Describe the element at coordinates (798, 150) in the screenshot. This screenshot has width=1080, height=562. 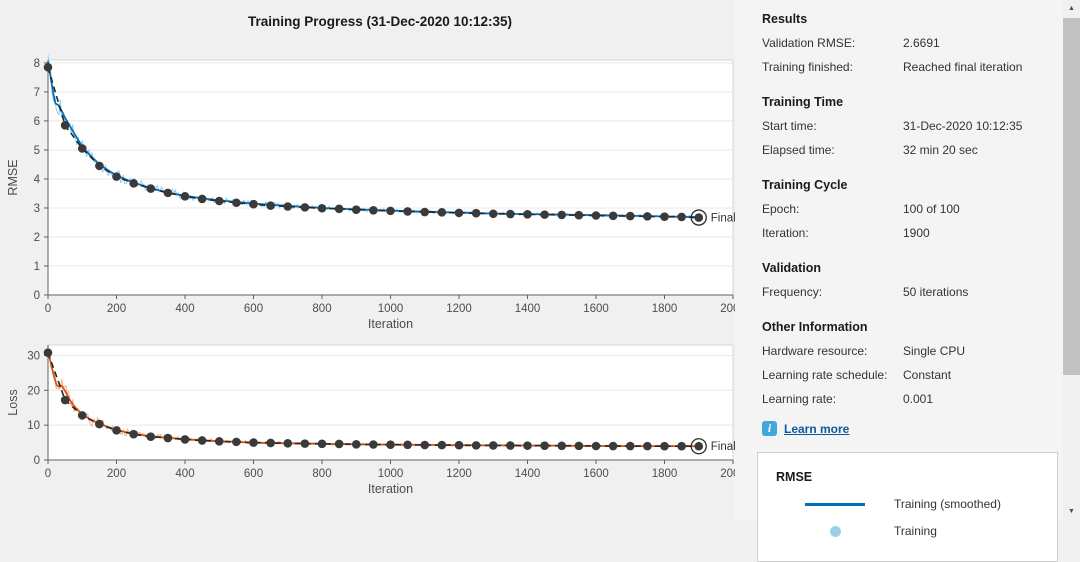
I see `field-label: Elapsed time:` at that location.